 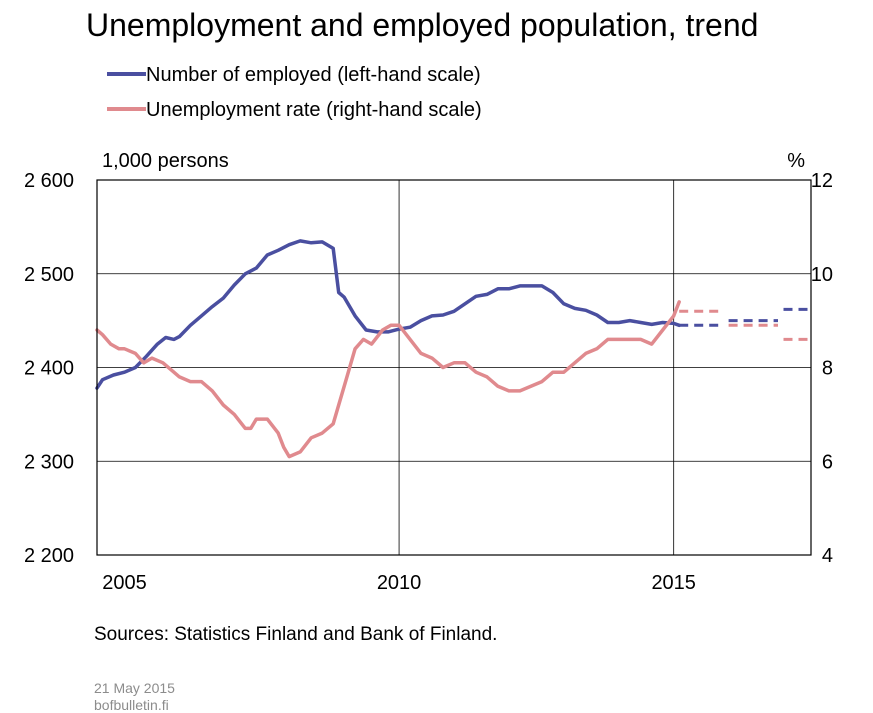 I want to click on footer-site: bofbulletin.fi, so click(x=131, y=705).